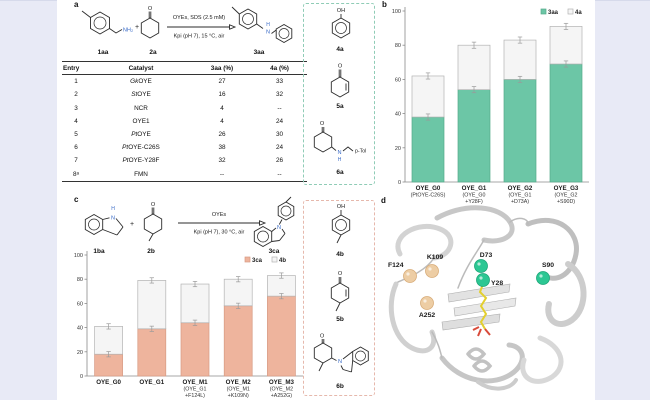 The image size is (650, 400). What do you see at coordinates (279, 68) in the screenshot?
I see `table-header: 4a (%)` at bounding box center [279, 68].